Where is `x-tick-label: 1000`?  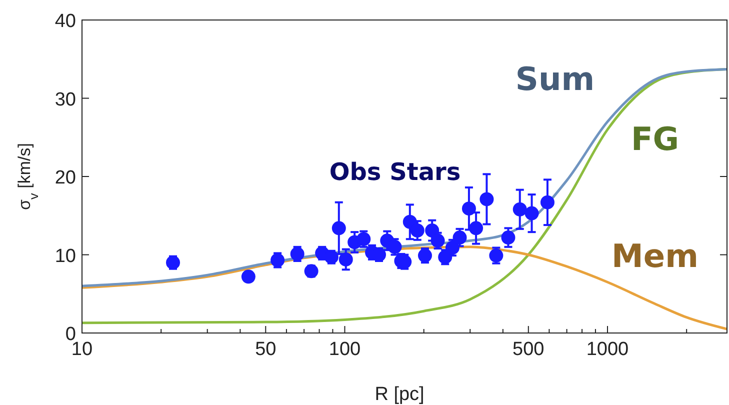 x-tick-label: 1000 is located at coordinates (607, 349).